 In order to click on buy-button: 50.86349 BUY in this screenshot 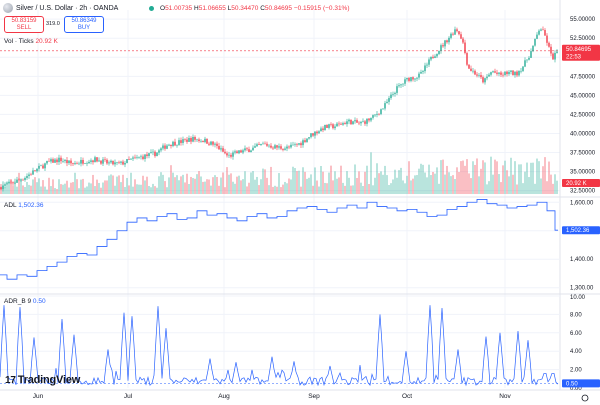, I will do `click(84, 24)`.